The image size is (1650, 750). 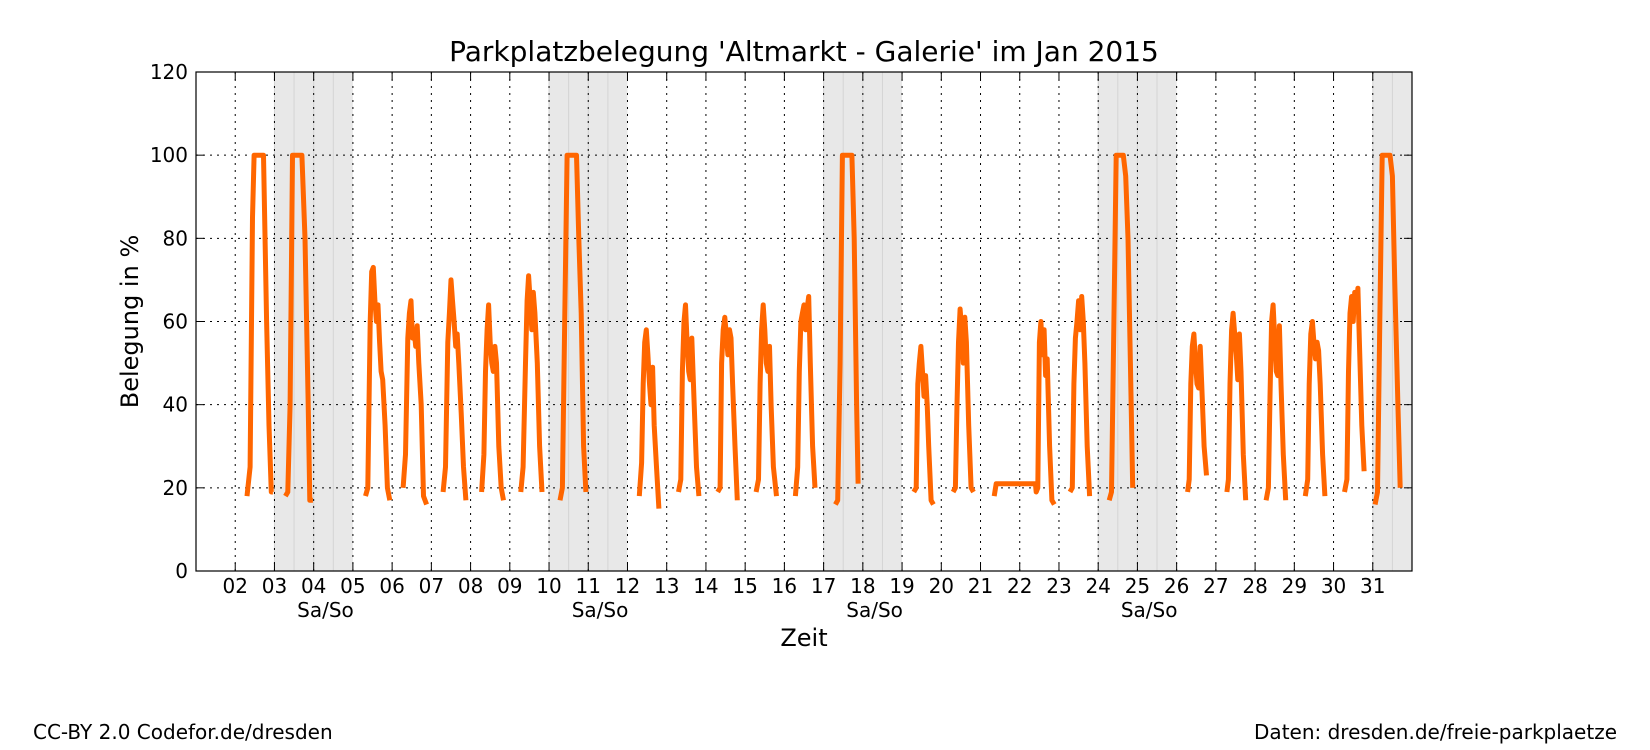 I want to click on y-tick-label: 20, so click(x=175, y=488).